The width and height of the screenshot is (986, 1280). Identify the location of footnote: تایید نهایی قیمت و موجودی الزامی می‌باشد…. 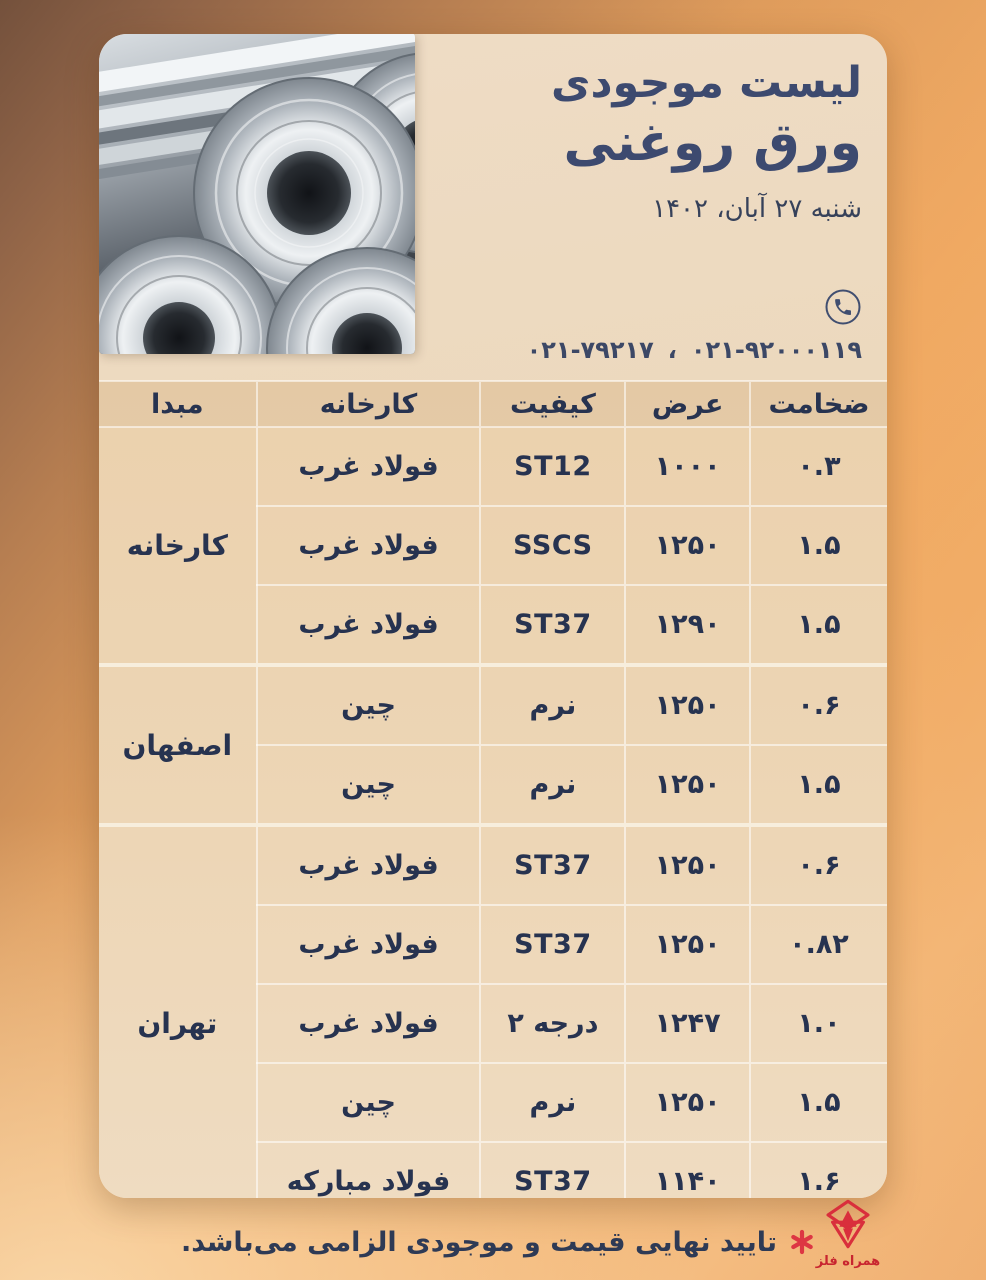
(498, 1242).